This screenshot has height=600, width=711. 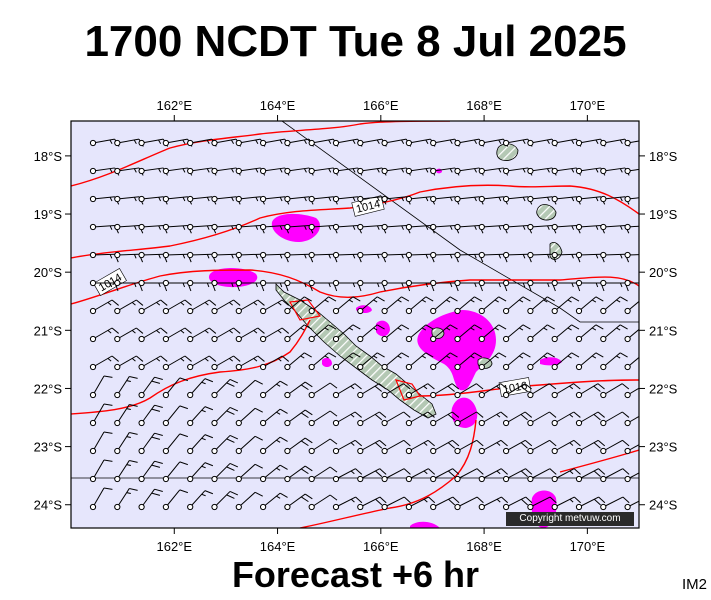 What do you see at coordinates (663, 156) in the screenshot?
I see `lat-tick-label-right: 18°S` at bounding box center [663, 156].